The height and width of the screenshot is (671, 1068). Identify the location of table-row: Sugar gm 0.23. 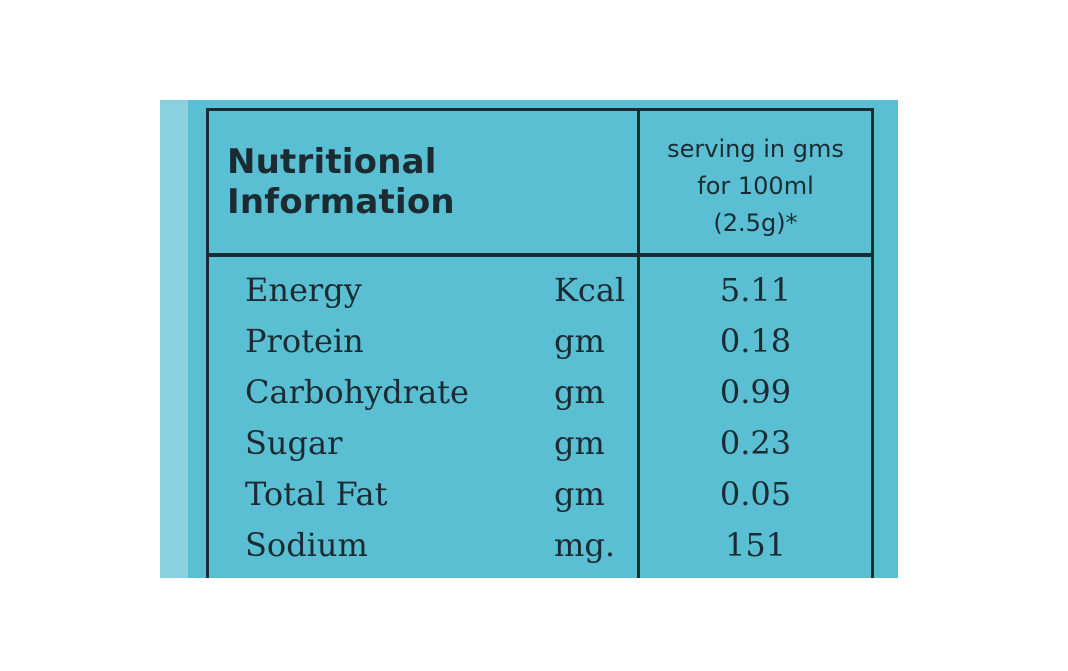
(540, 445).